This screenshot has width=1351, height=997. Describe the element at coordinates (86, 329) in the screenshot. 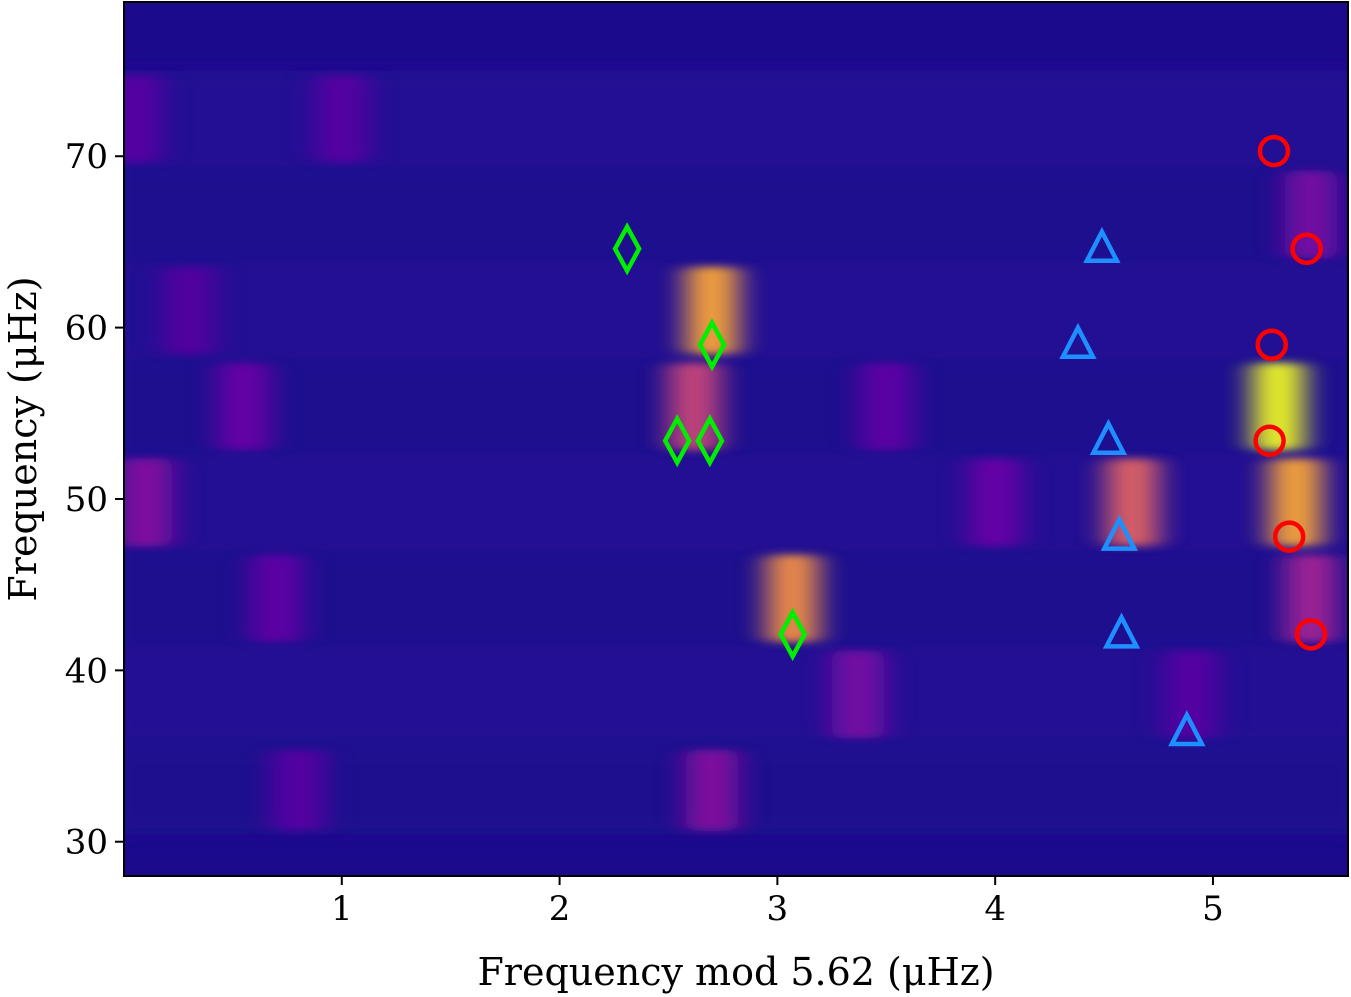

I see `y-tick-label: 60` at that location.